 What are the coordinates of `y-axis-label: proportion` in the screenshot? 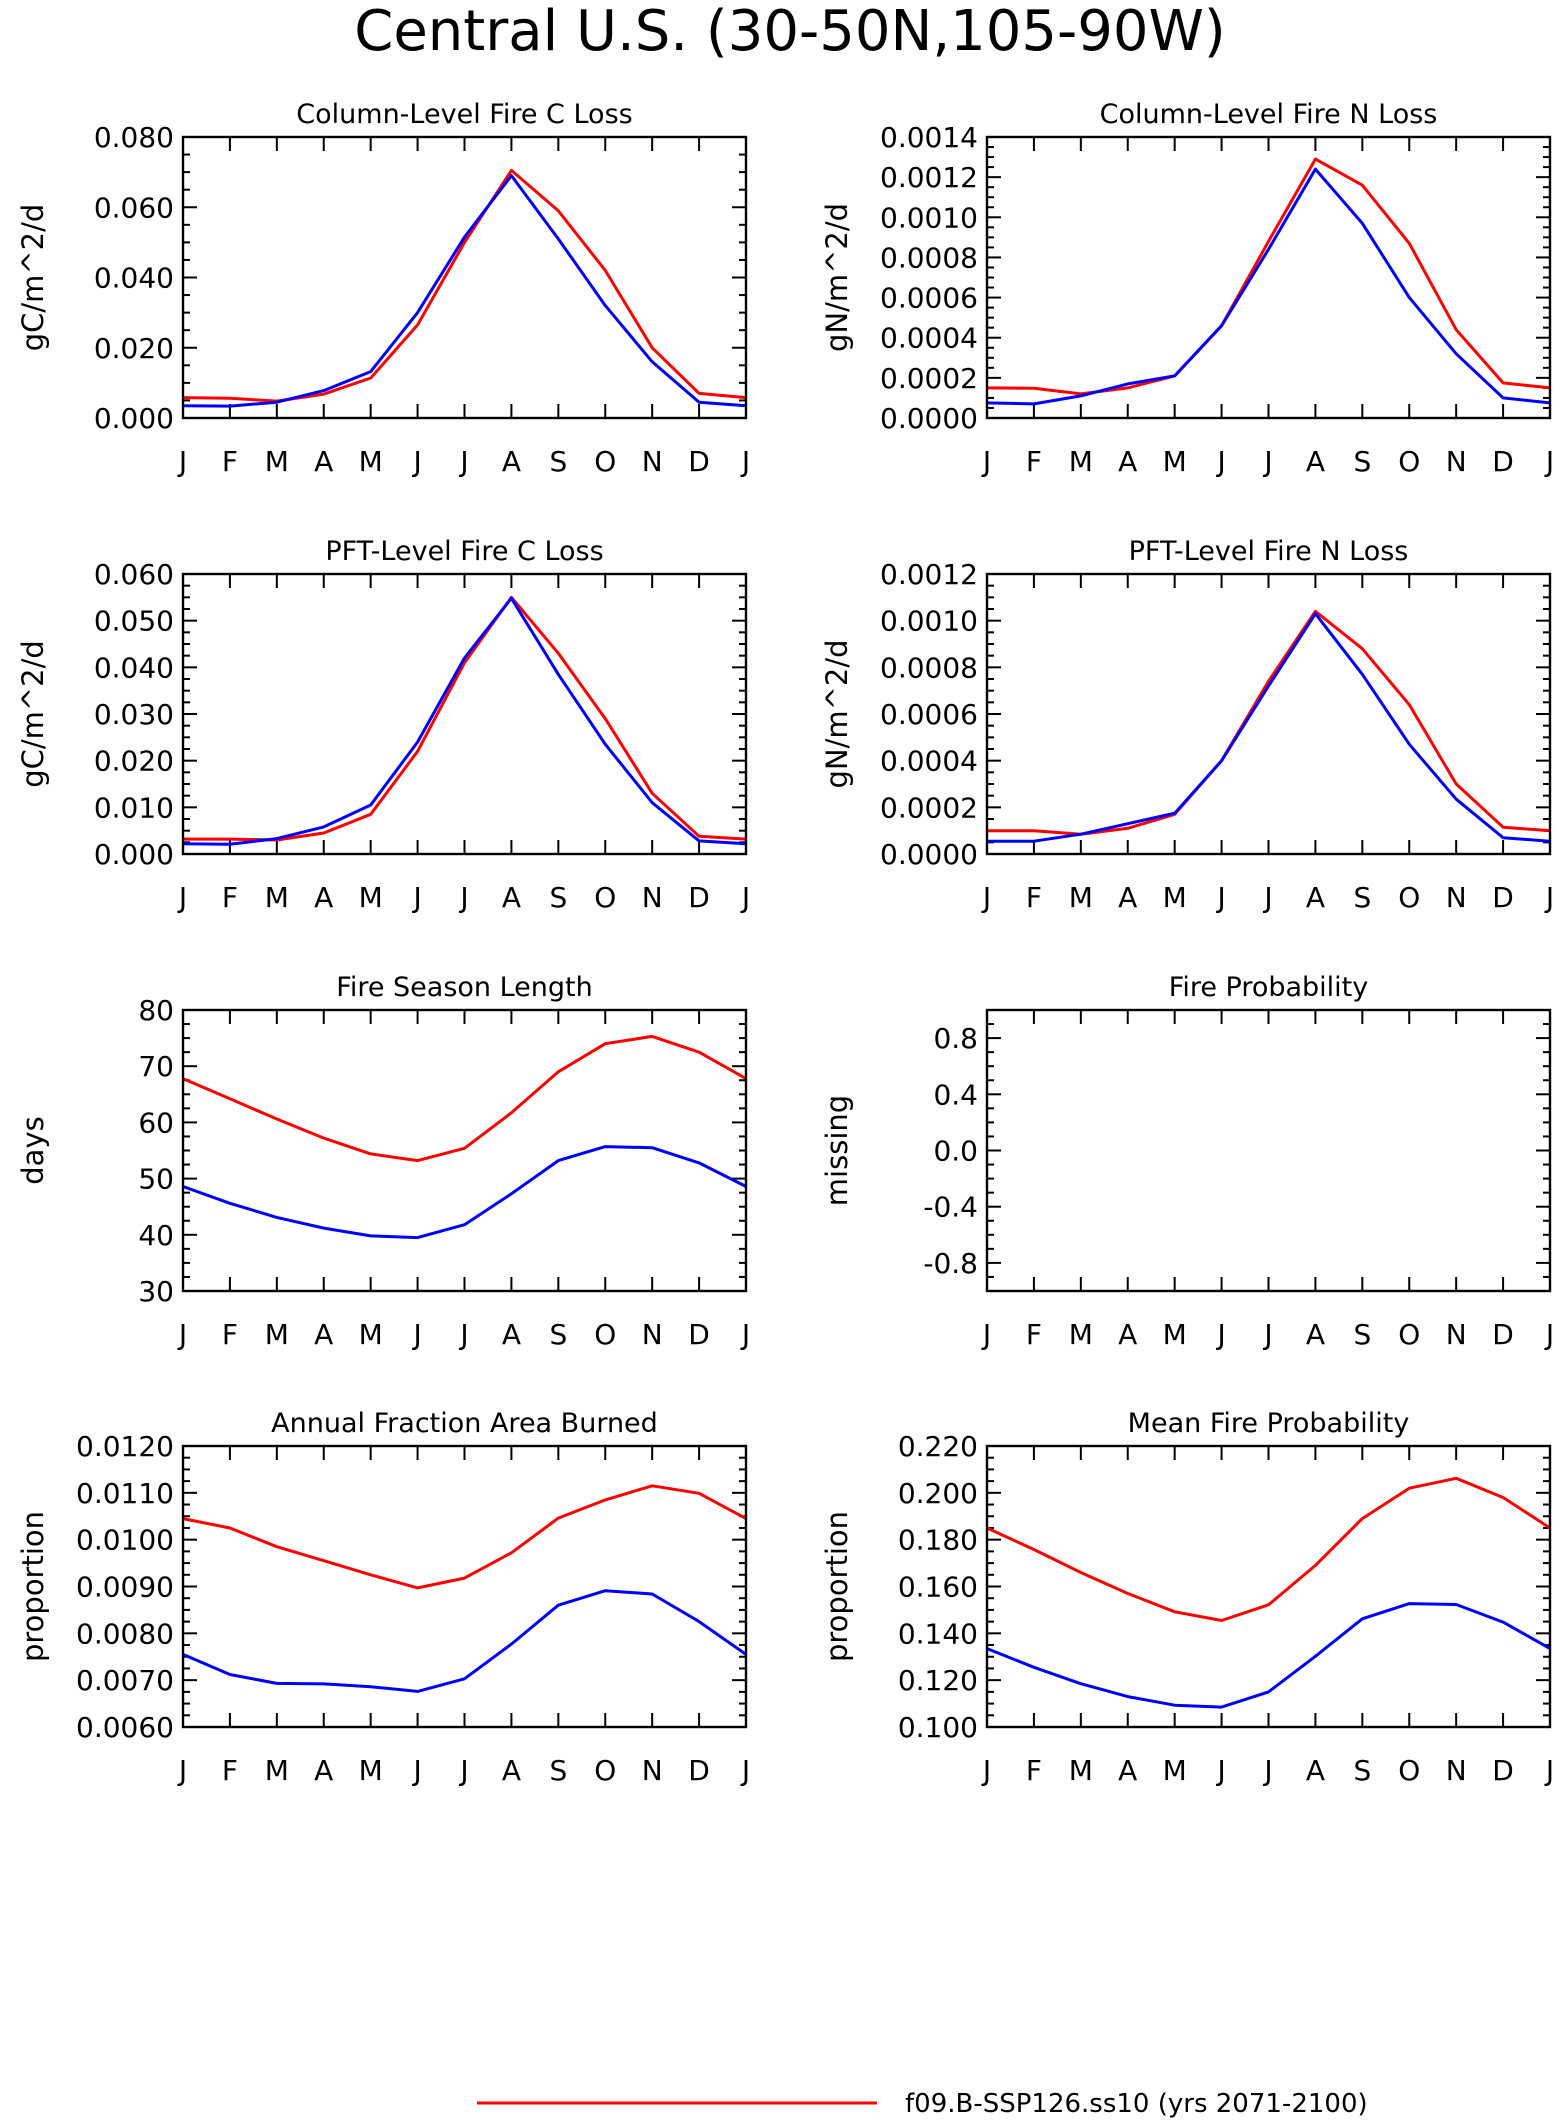 It's located at (837, 1586).